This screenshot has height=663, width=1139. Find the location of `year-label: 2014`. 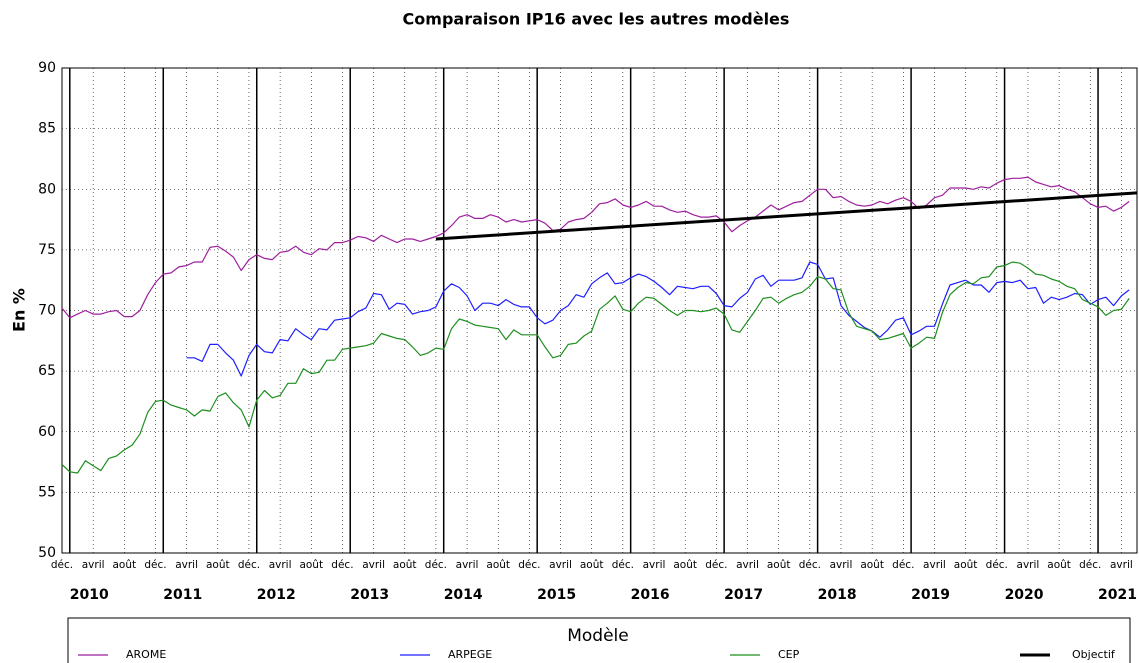

year-label: 2014 is located at coordinates (463, 595).